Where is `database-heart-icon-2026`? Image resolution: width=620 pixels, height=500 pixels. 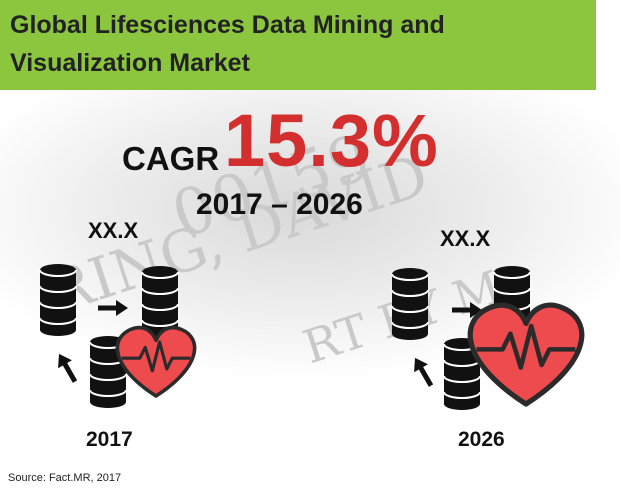 database-heart-icon-2026 is located at coordinates (486, 338).